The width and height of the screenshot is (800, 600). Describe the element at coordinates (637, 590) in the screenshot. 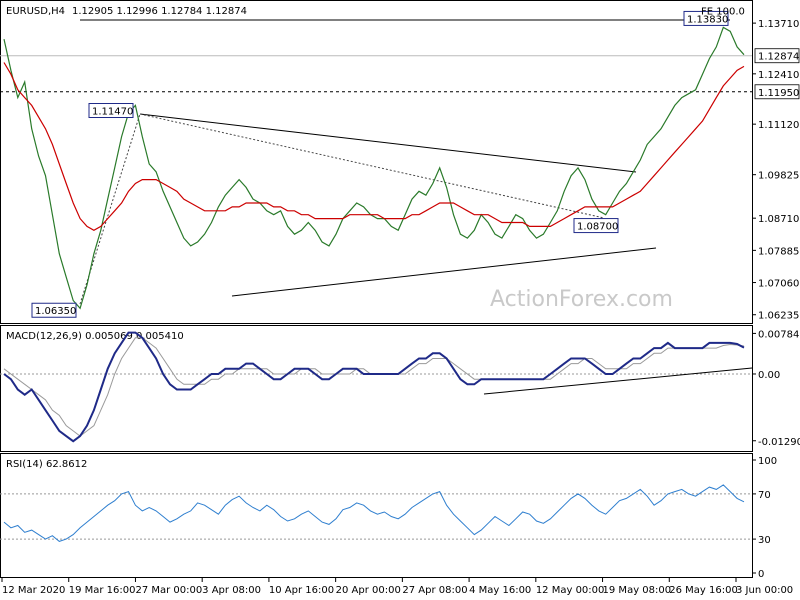

I see `x-tick-label: 19 May 08:00` at that location.